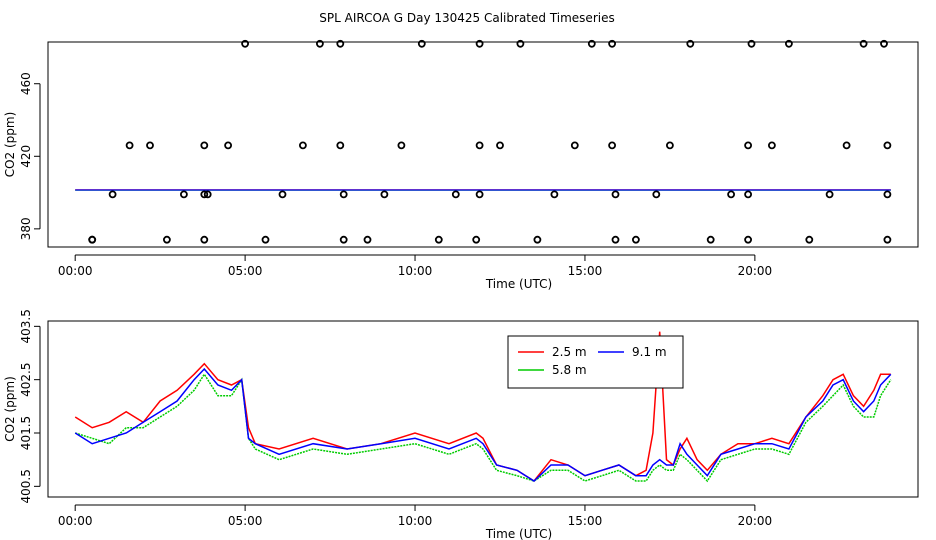 The width and height of the screenshot is (936, 540). What do you see at coordinates (26, 83) in the screenshot?
I see `y-tick-label: 460` at bounding box center [26, 83].